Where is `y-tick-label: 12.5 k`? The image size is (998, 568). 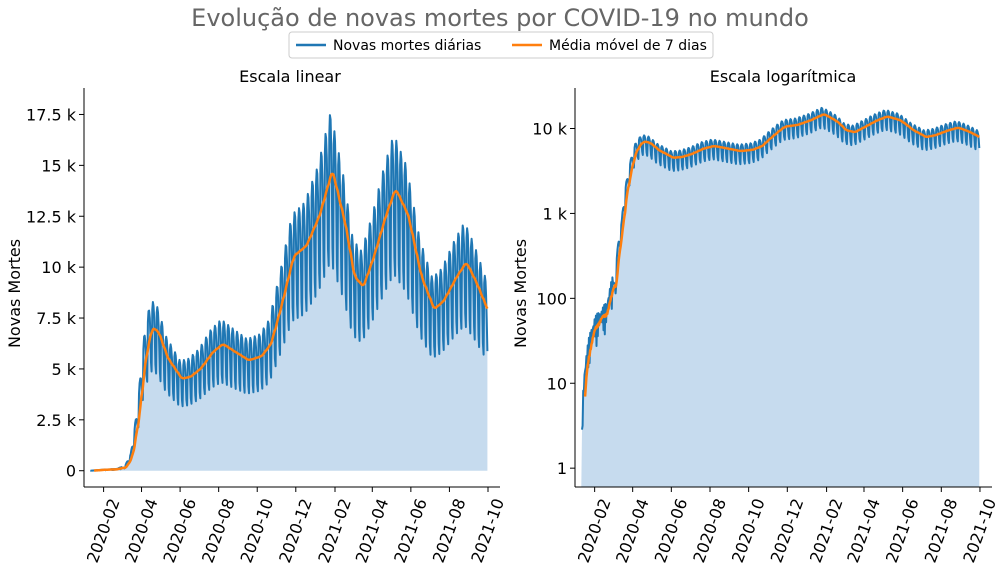
y-tick-label: 12.5 k is located at coordinates (51, 216).